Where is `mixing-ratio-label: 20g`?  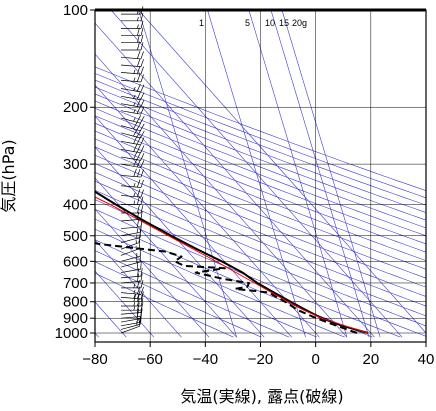 mixing-ratio-label: 20g is located at coordinates (299, 23).